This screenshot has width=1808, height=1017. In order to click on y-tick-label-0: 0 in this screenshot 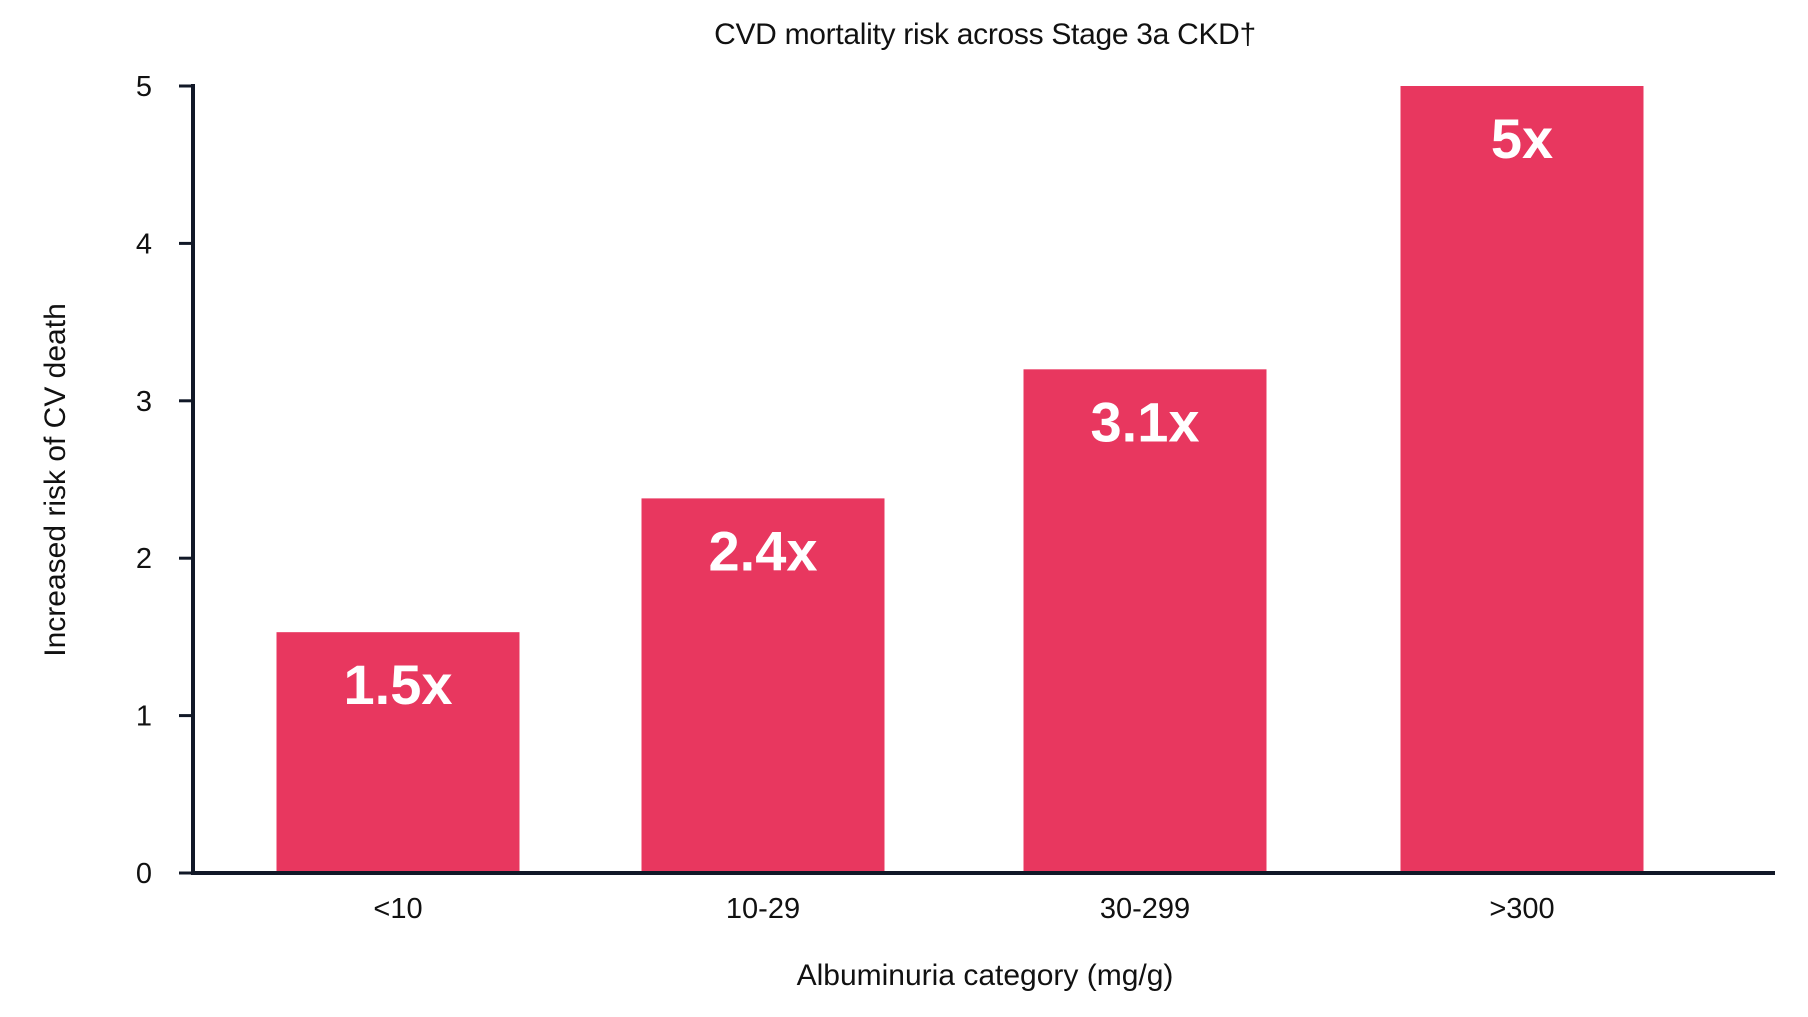, I will do `click(144, 874)`.